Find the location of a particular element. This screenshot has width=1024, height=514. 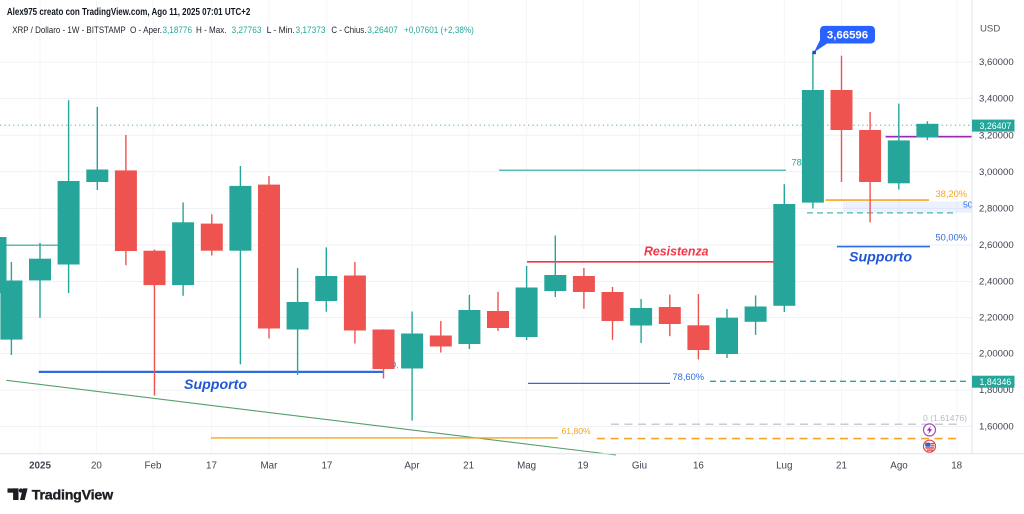

svg-text: 2,20000 is located at coordinates (996, 318).